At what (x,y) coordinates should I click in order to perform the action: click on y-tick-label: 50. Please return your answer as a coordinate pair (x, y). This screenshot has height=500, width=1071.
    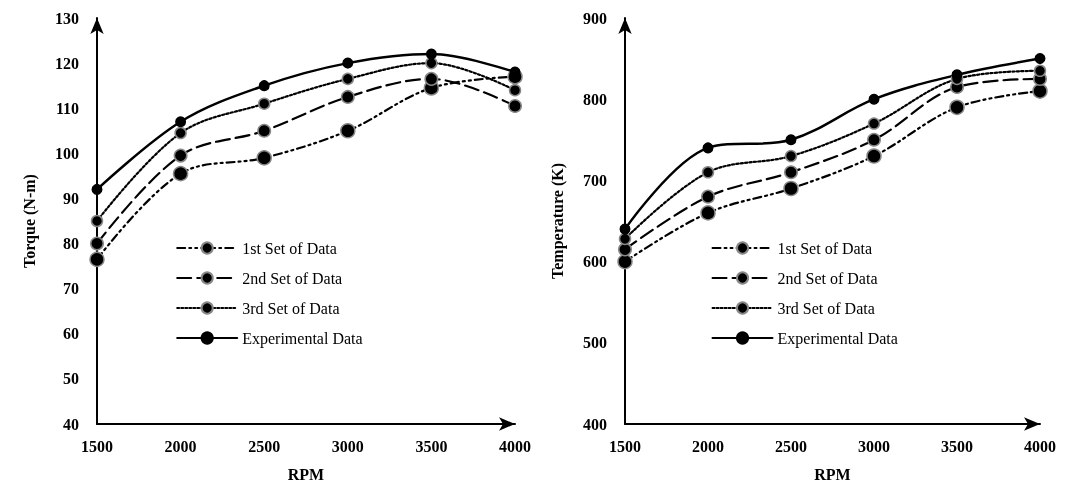
    Looking at the image, I should click on (71, 379).